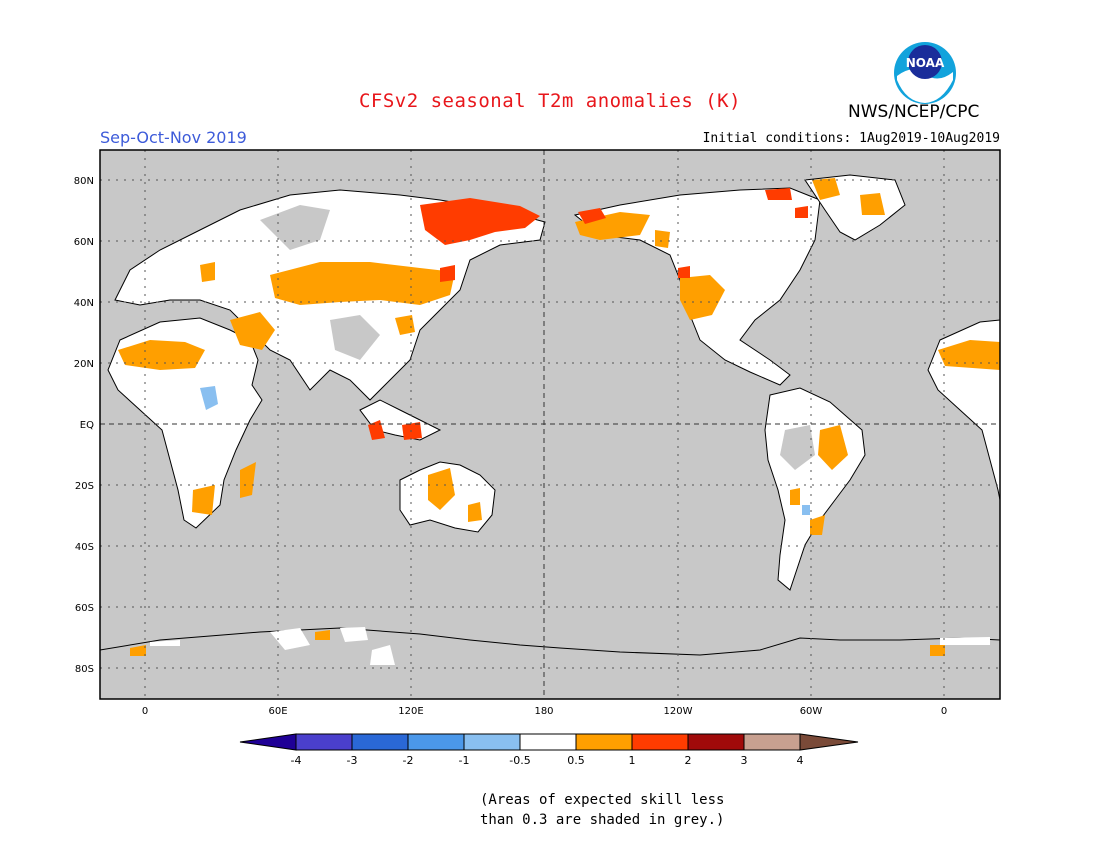  I want to click on cool-anomaly-regions, so click(505, 450).